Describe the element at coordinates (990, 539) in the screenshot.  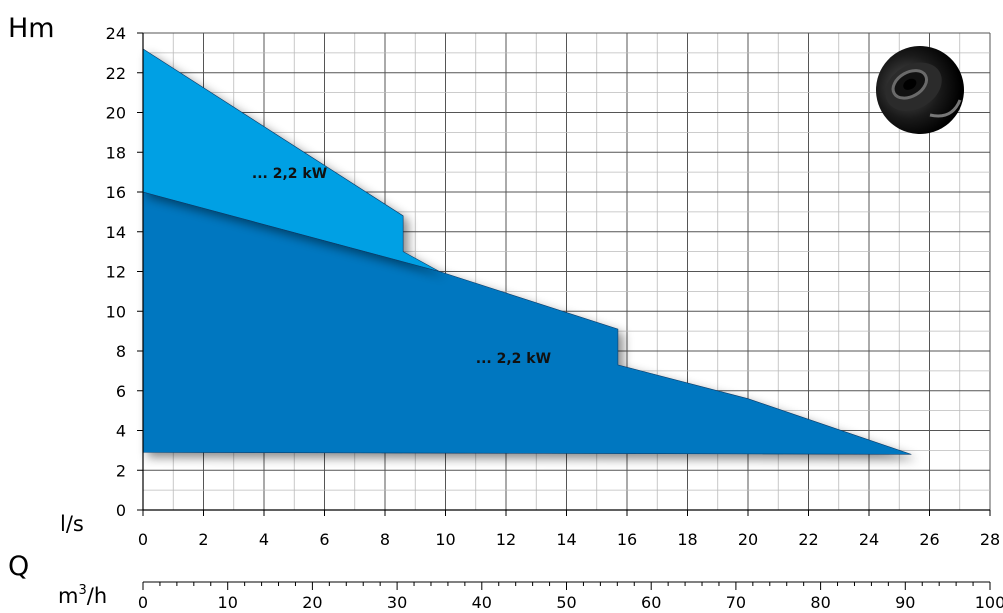
I see `x-tick-label: 28` at that location.